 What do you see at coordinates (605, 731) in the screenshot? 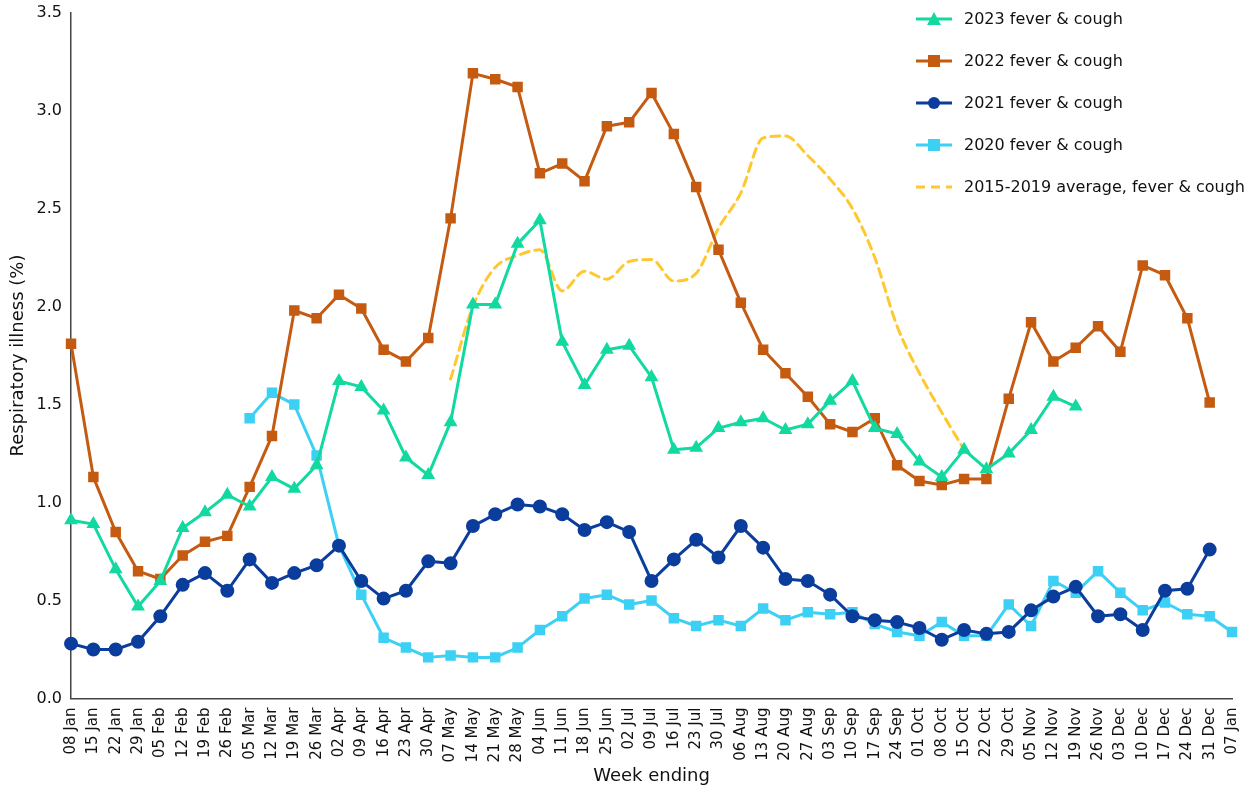
I see `x-tick-label: 25 Jun` at bounding box center [605, 731].